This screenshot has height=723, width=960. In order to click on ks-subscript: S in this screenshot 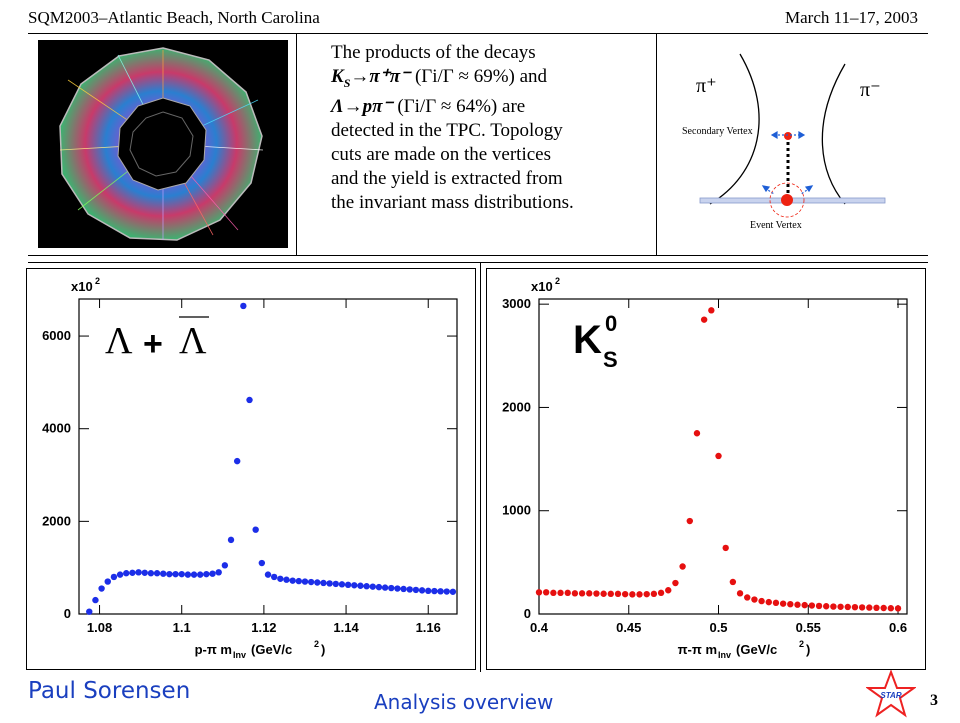, I will do `click(347, 82)`.